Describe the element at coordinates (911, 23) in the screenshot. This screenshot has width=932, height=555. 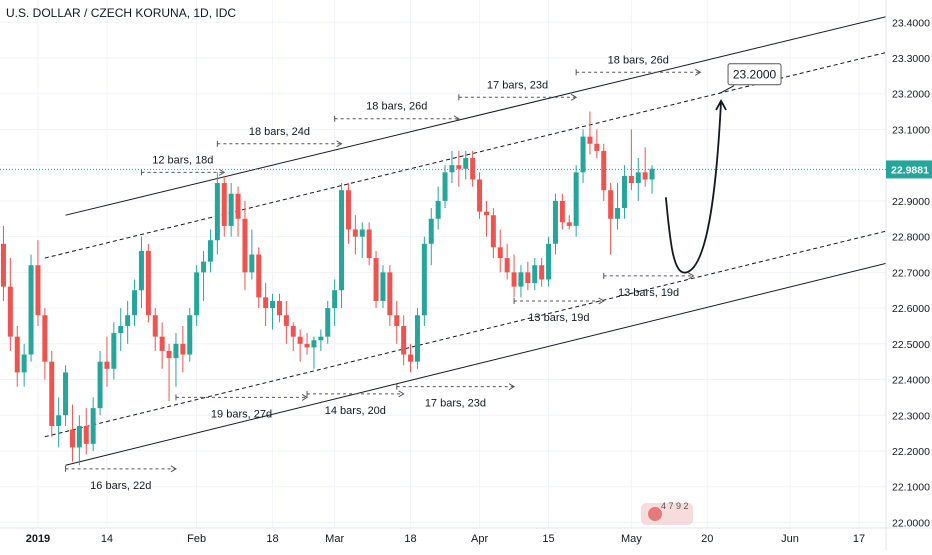
I see `price-tick-label: 23.4000` at that location.